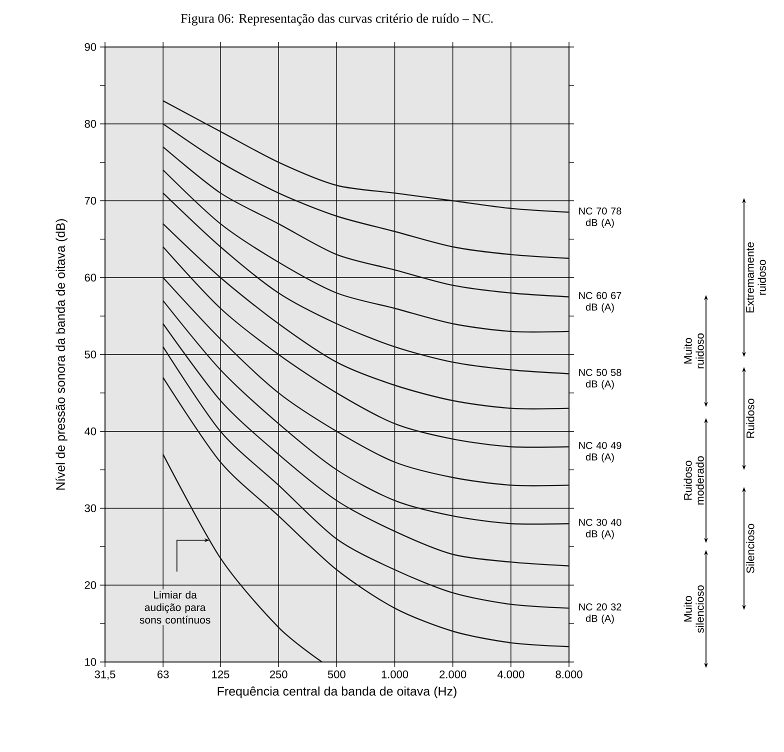 This screenshot has width=784, height=752. Describe the element at coordinates (569, 674) in the screenshot. I see `x-tick-label: 8.000` at that location.